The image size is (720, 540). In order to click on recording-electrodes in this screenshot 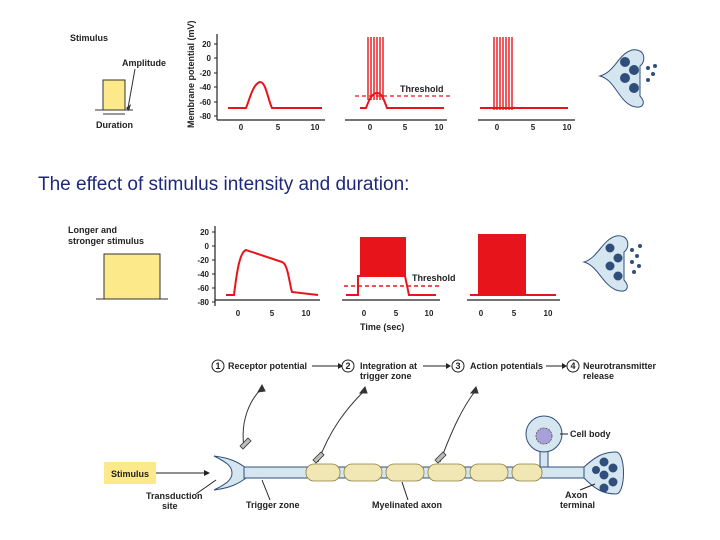, I will do `click(360, 423)`.